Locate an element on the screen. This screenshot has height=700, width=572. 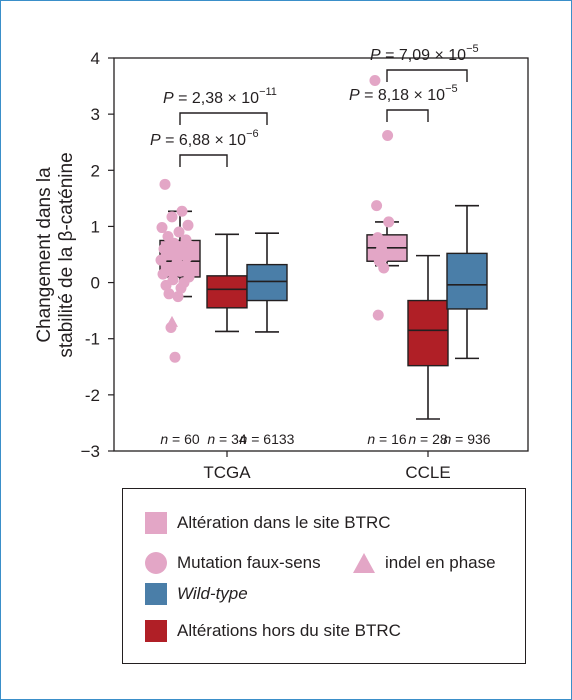
n-label: n = 936 is located at coordinates (466, 439).